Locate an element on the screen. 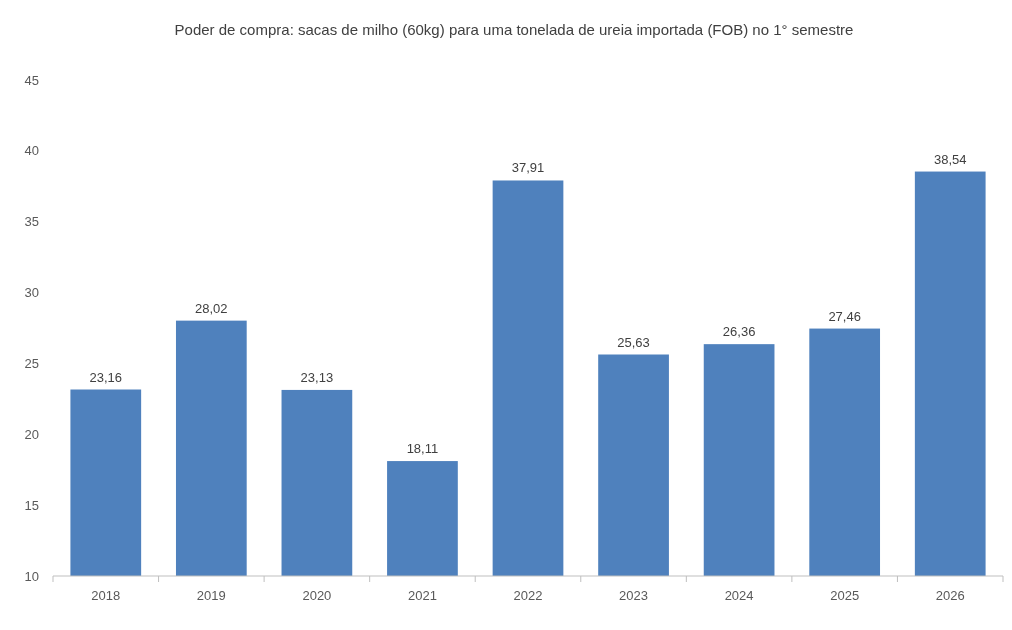 The height and width of the screenshot is (630, 1012). x-tick-label: 2020 is located at coordinates (317, 595).